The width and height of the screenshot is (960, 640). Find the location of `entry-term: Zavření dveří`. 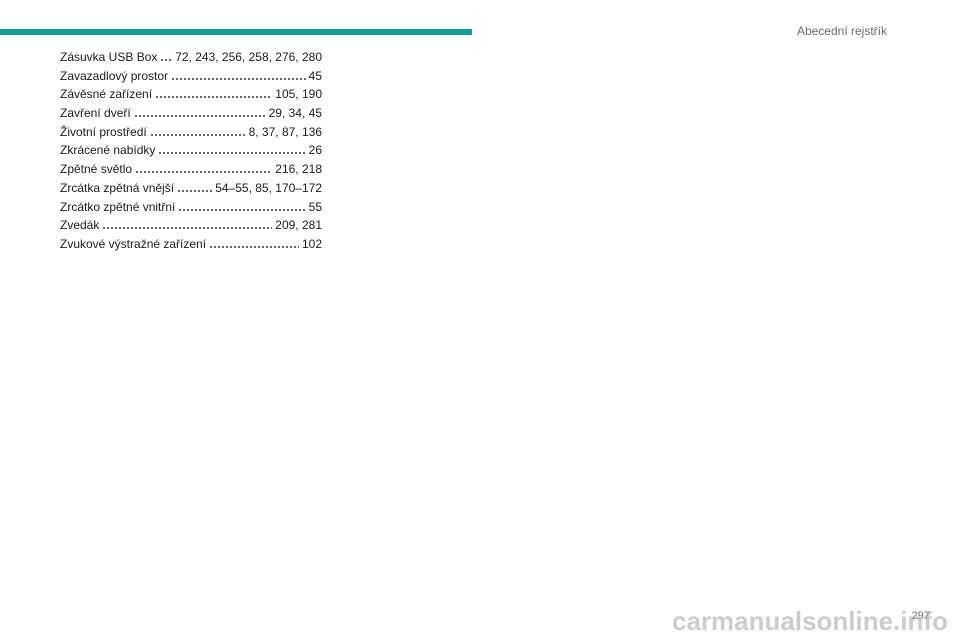

entry-term: Zavření dveří is located at coordinates (95, 113).